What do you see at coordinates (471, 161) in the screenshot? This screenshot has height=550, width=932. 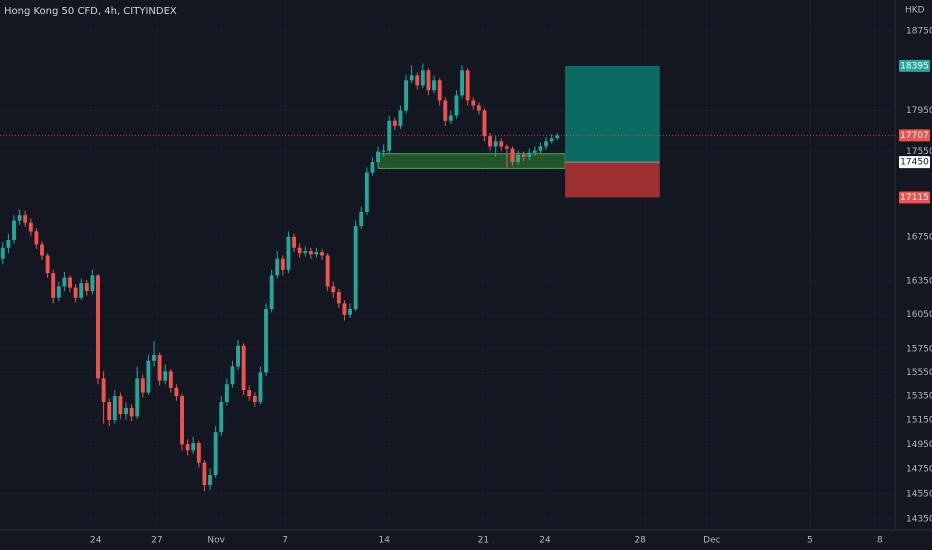 I see `zone` at bounding box center [471, 161].